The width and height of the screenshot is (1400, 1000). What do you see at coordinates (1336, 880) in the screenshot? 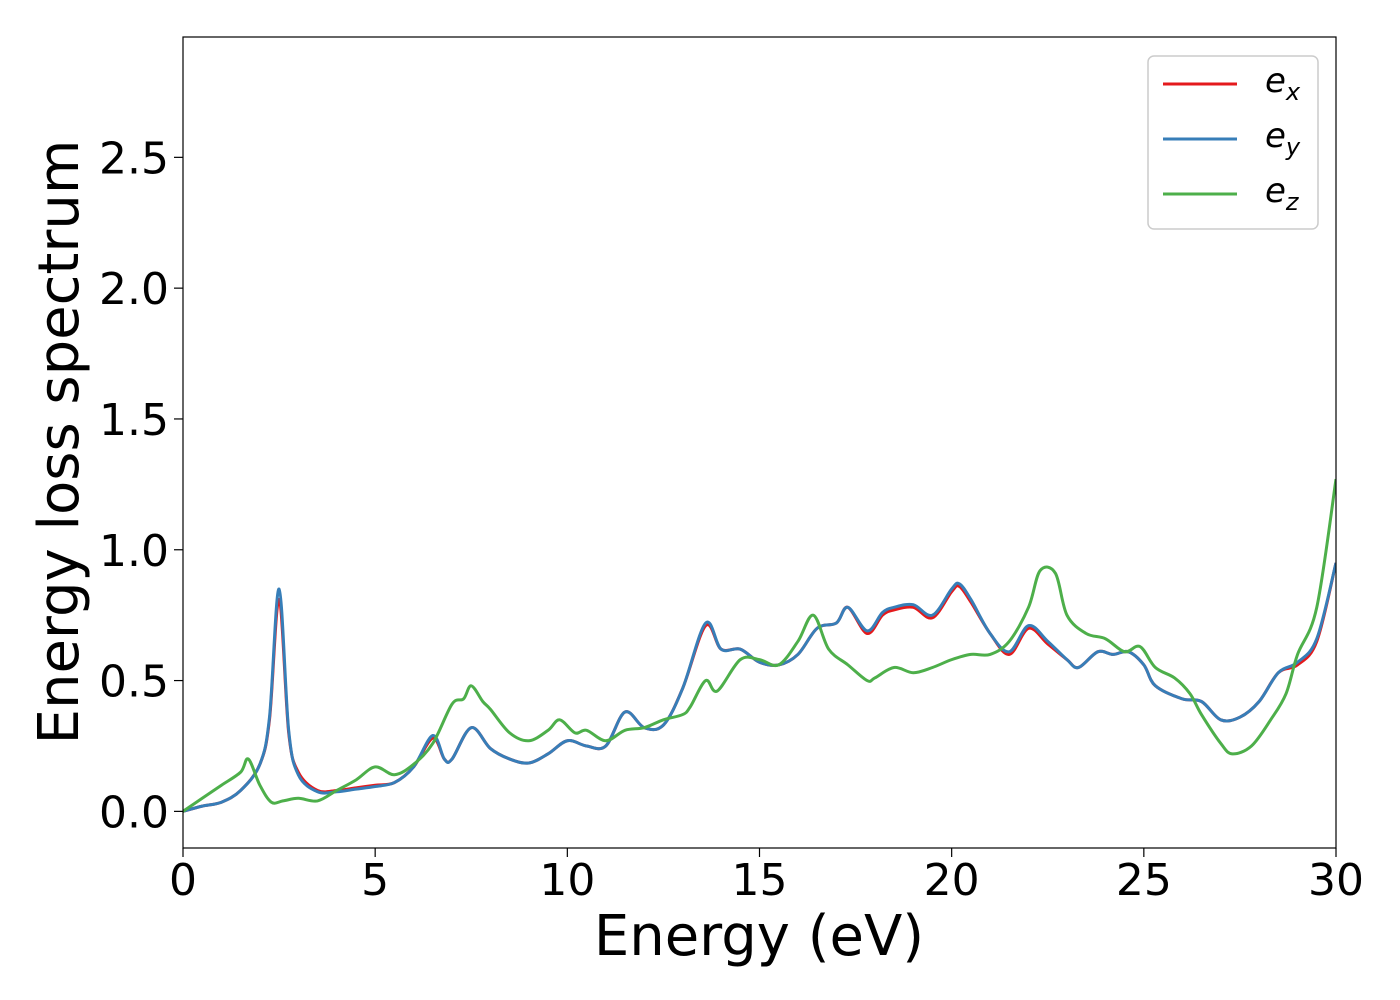
I see `x-tick-label: 30` at bounding box center [1336, 880].